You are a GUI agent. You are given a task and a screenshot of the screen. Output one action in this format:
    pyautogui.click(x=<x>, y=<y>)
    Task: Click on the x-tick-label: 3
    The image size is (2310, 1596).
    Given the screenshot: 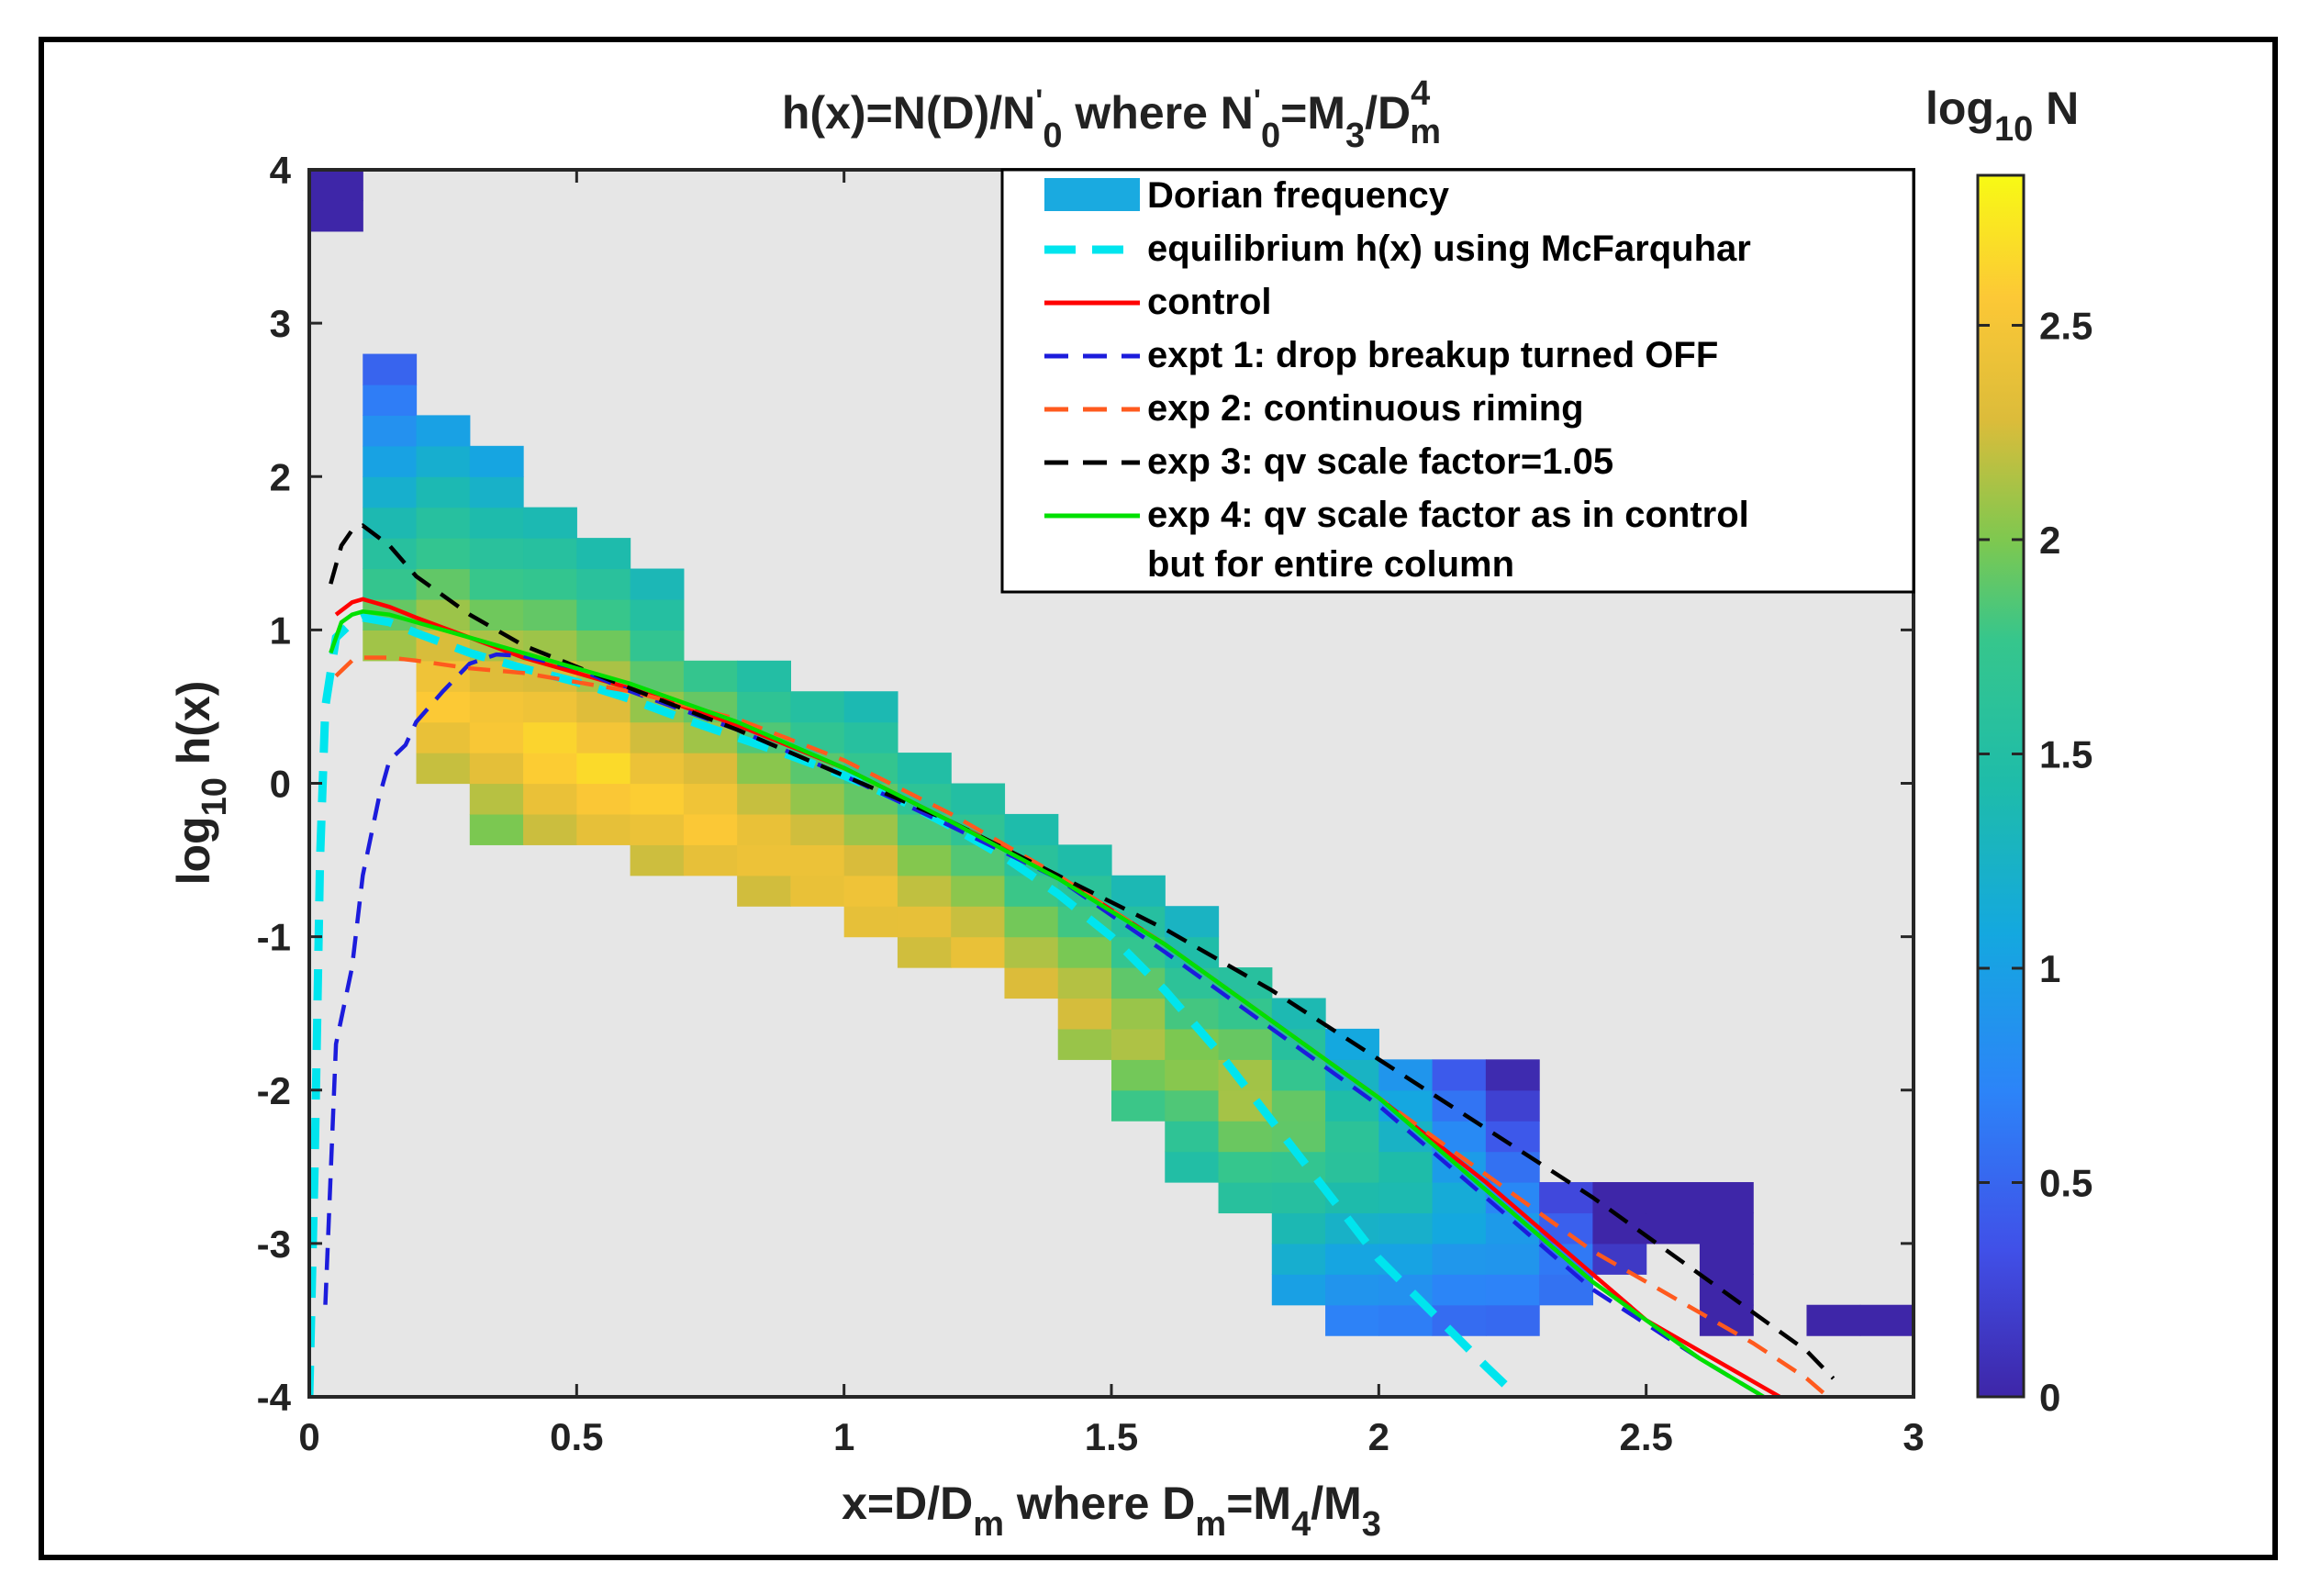 What is the action you would take?
    pyautogui.click(x=1914, y=1436)
    